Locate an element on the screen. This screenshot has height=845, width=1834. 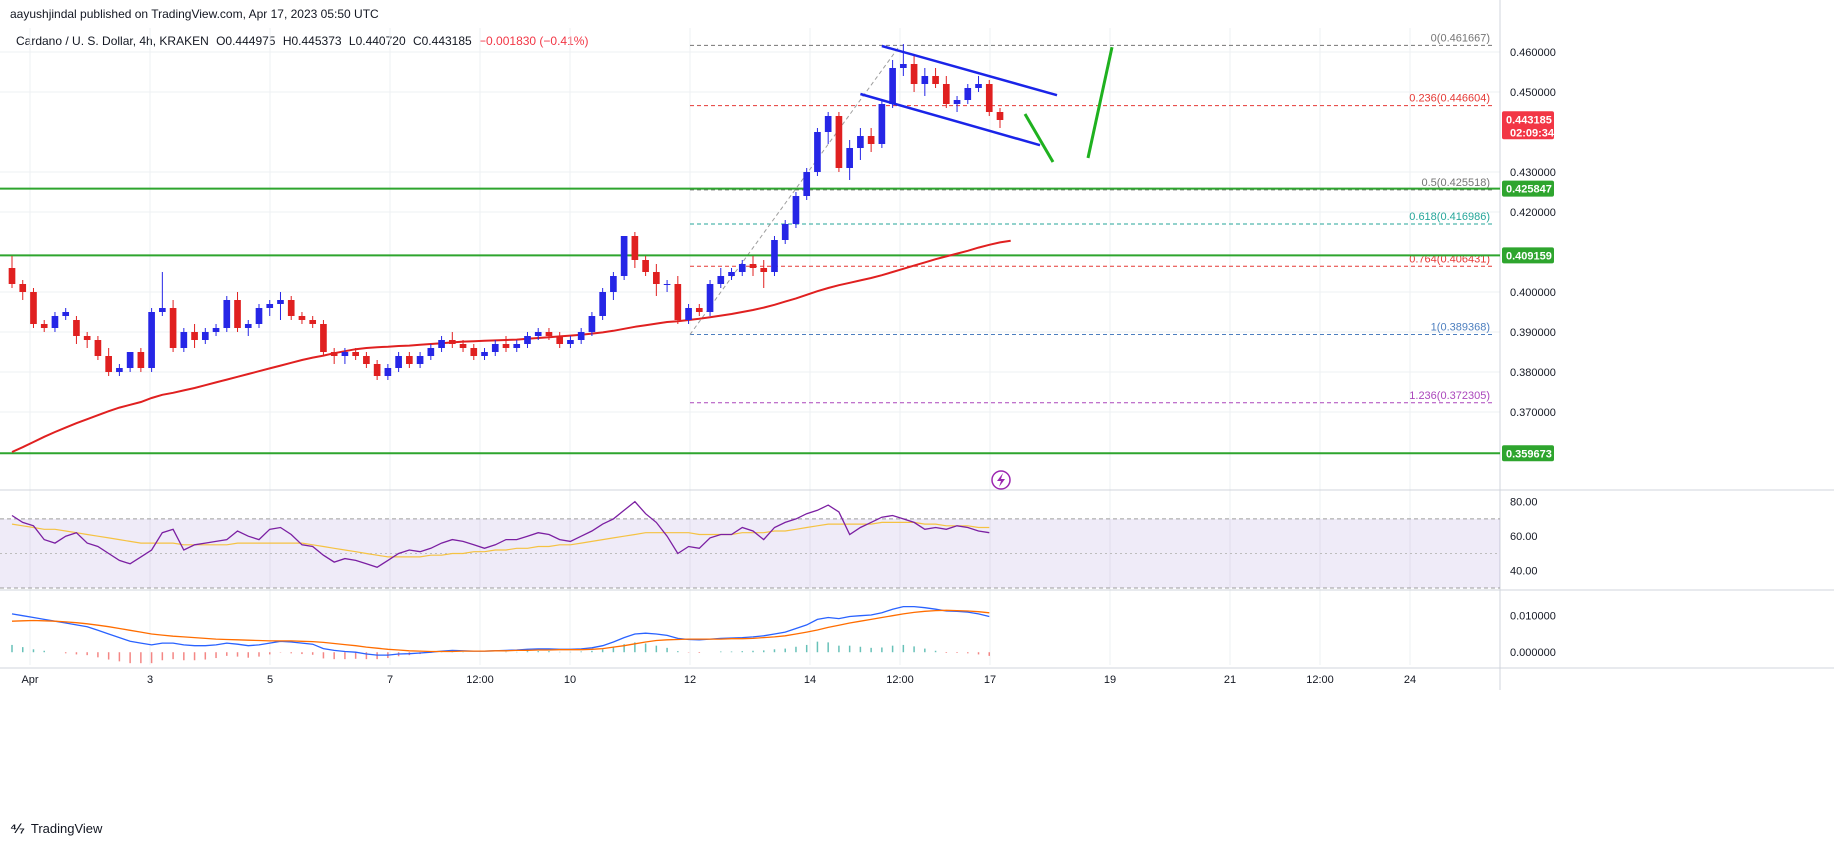
ohlc-low: L0.440720 is located at coordinates (377, 41).